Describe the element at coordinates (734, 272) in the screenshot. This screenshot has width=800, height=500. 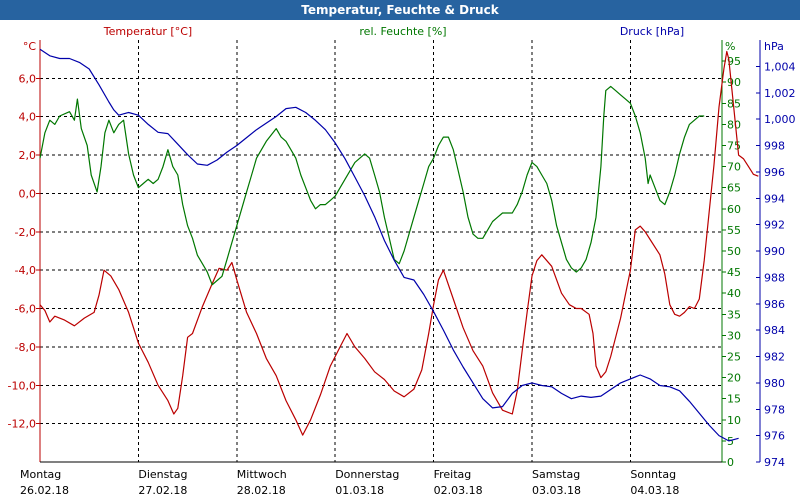
I see `humidity-tick-label: 45` at that location.